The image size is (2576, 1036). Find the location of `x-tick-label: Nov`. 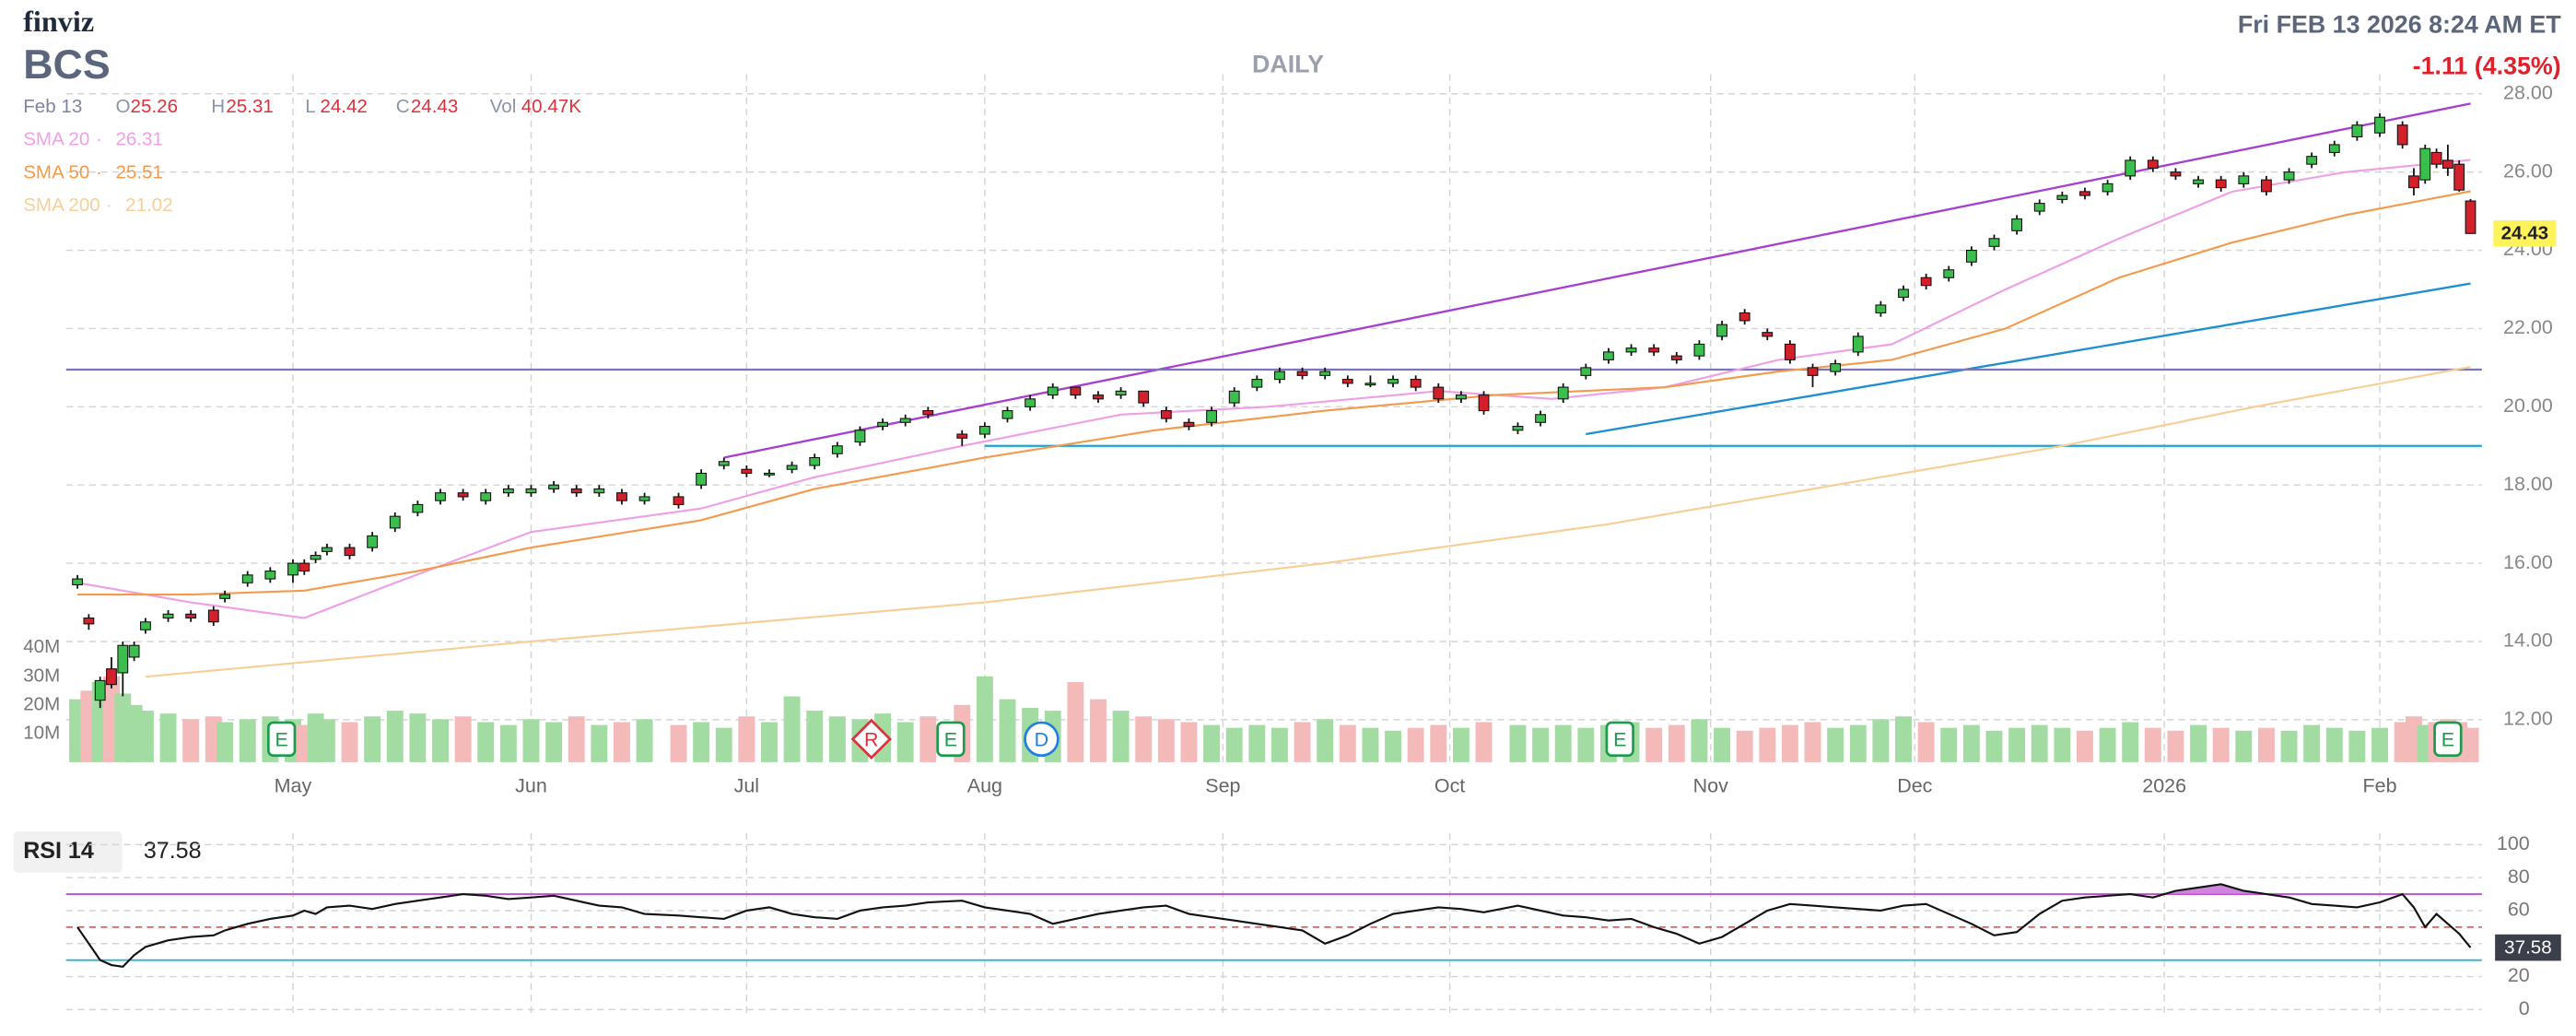

x-tick-label: Nov is located at coordinates (1710, 785).